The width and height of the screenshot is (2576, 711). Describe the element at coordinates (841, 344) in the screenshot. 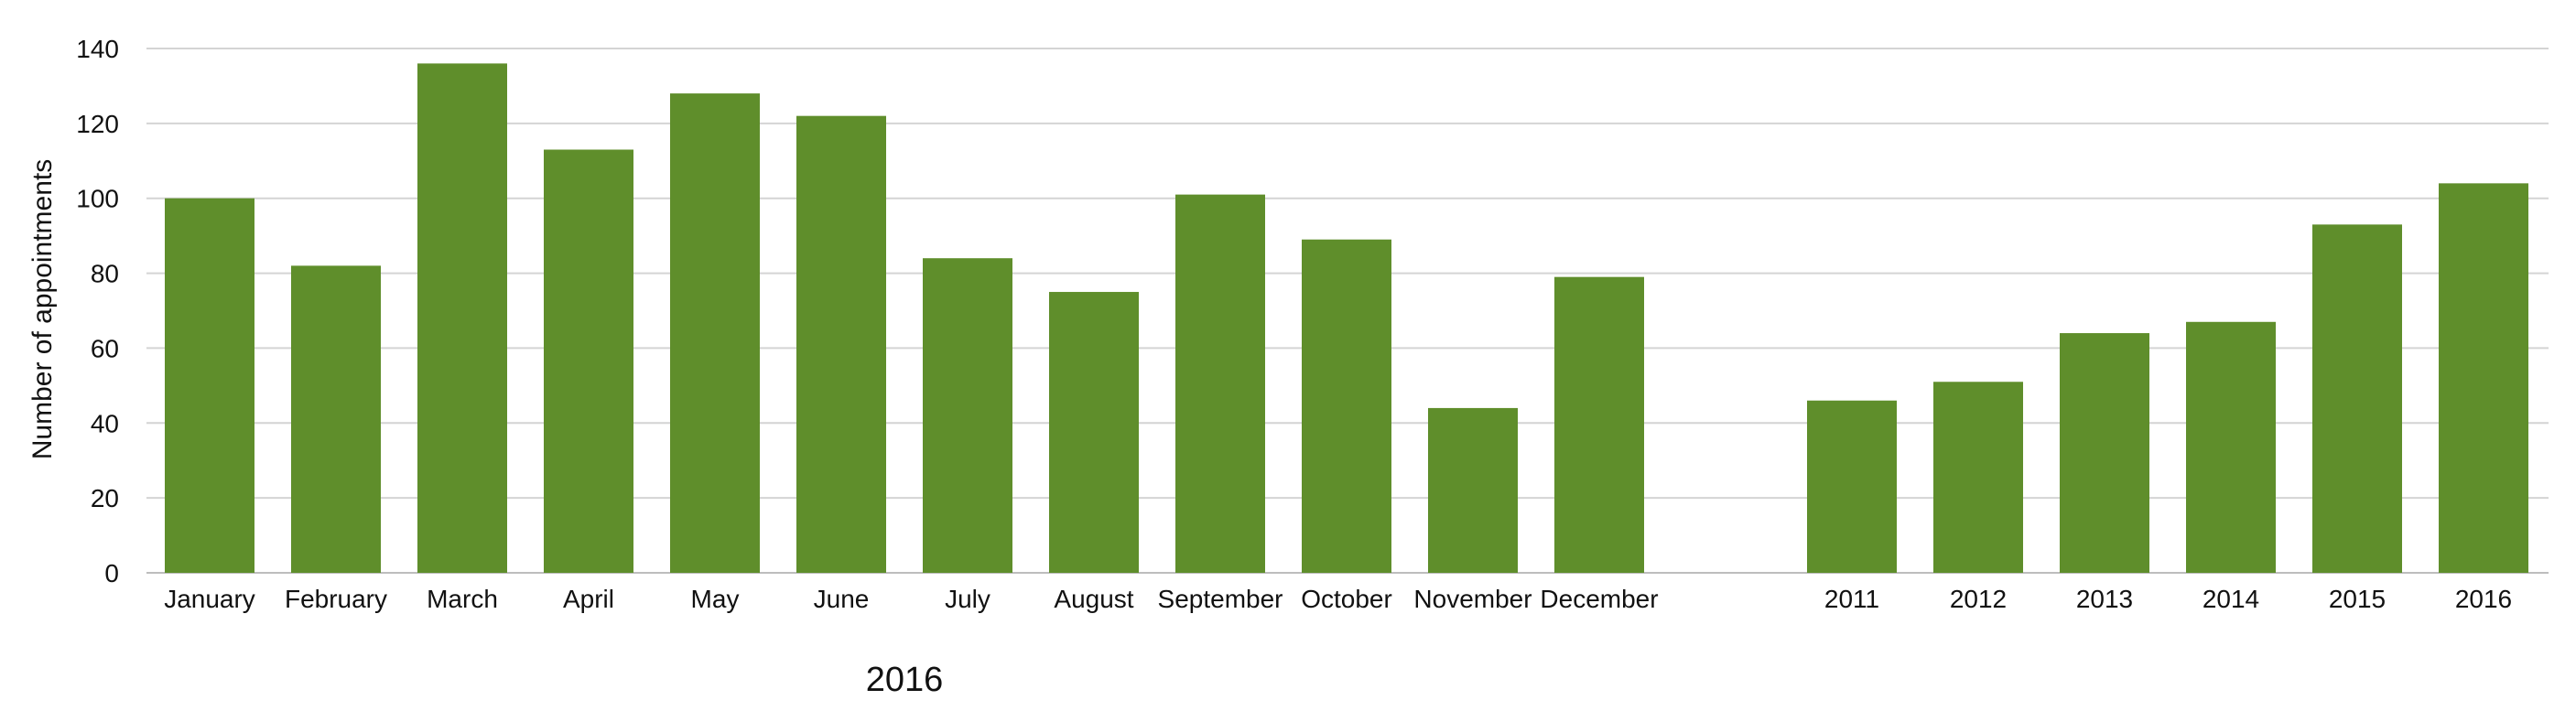

I see `bar-june` at that location.